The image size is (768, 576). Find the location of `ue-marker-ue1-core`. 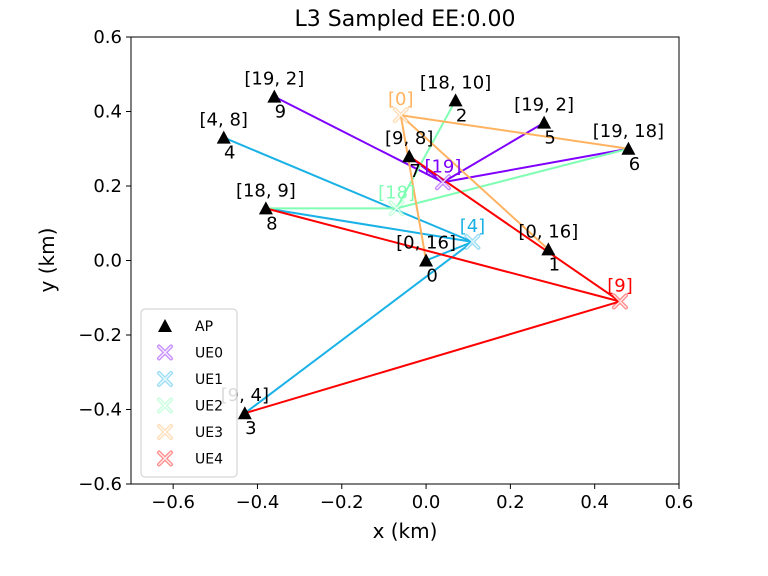

ue-marker-ue1-core is located at coordinates (472, 242).